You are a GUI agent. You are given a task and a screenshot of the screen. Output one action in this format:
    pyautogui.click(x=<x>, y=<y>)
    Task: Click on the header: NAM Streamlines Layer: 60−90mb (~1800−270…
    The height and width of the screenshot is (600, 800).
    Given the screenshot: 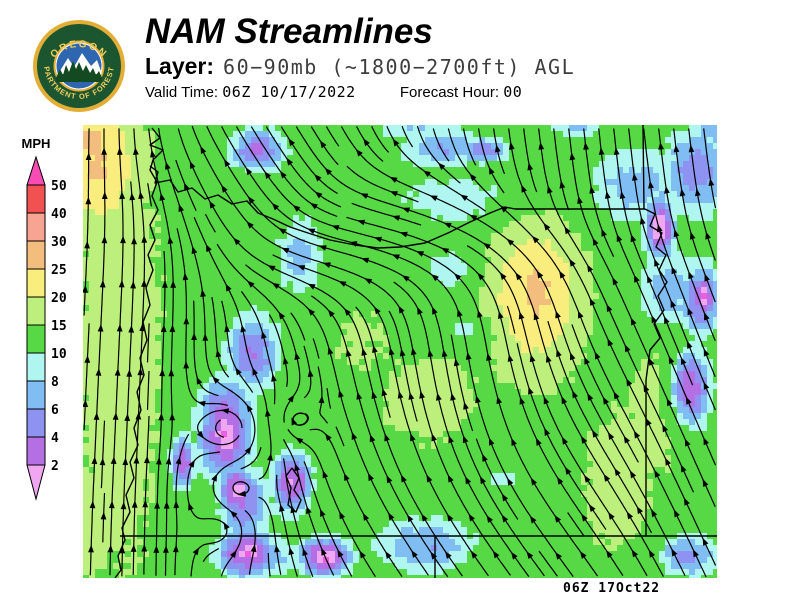 What is the action you would take?
    pyautogui.click(x=360, y=56)
    